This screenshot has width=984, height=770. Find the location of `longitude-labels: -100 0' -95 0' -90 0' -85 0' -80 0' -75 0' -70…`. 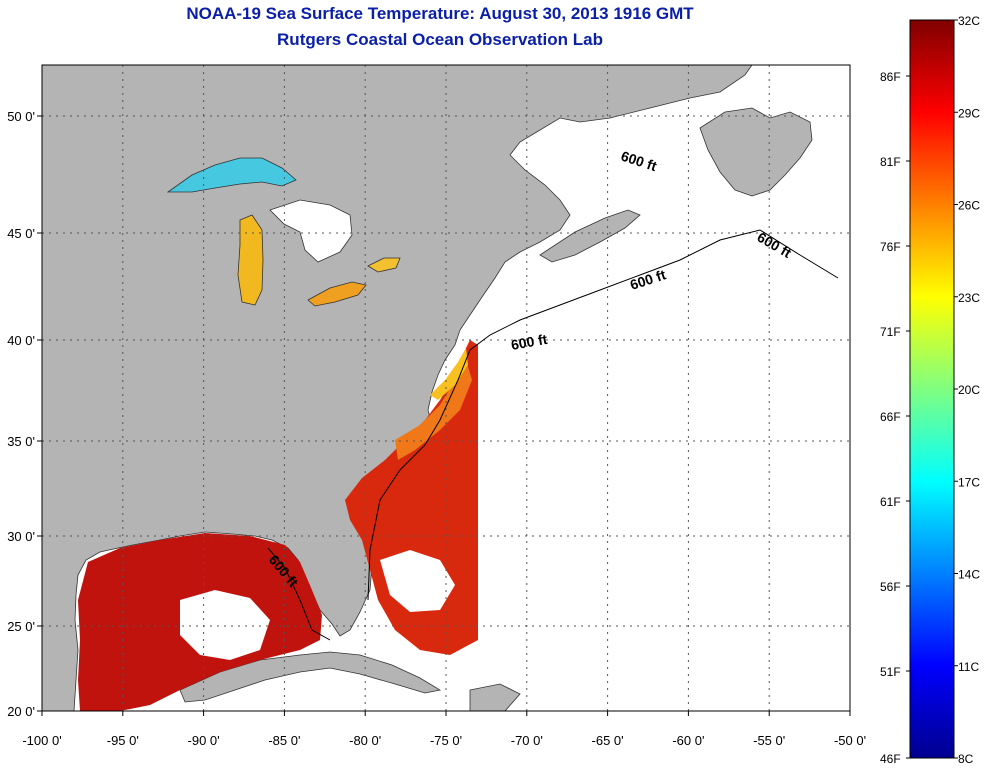

longitude-labels: -100 0' -95 0' -90 0' -85 0' -80 0' -75 0' -70… is located at coordinates (444, 729).